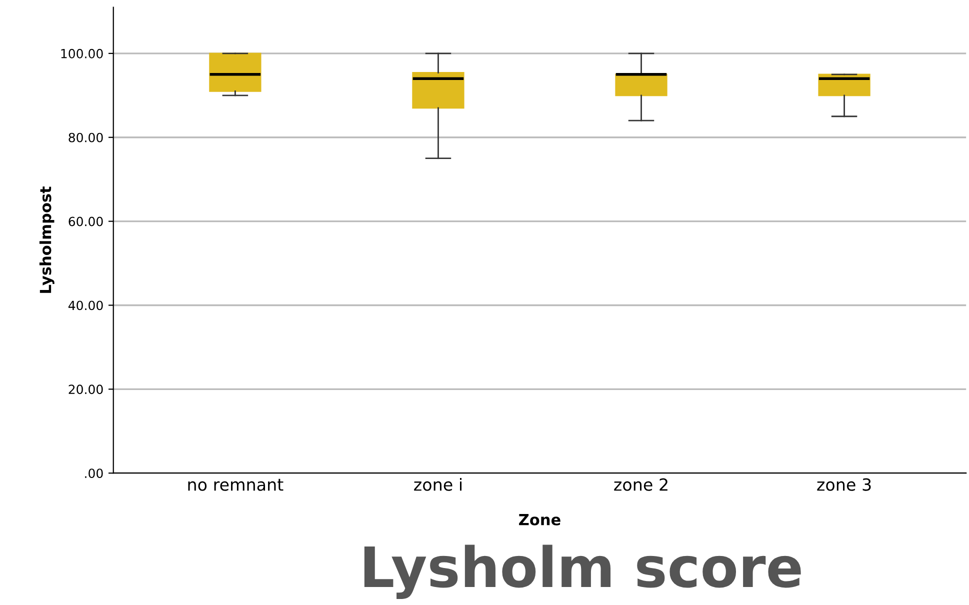  I want to click on x-tick-label: zone 2, so click(641, 484).